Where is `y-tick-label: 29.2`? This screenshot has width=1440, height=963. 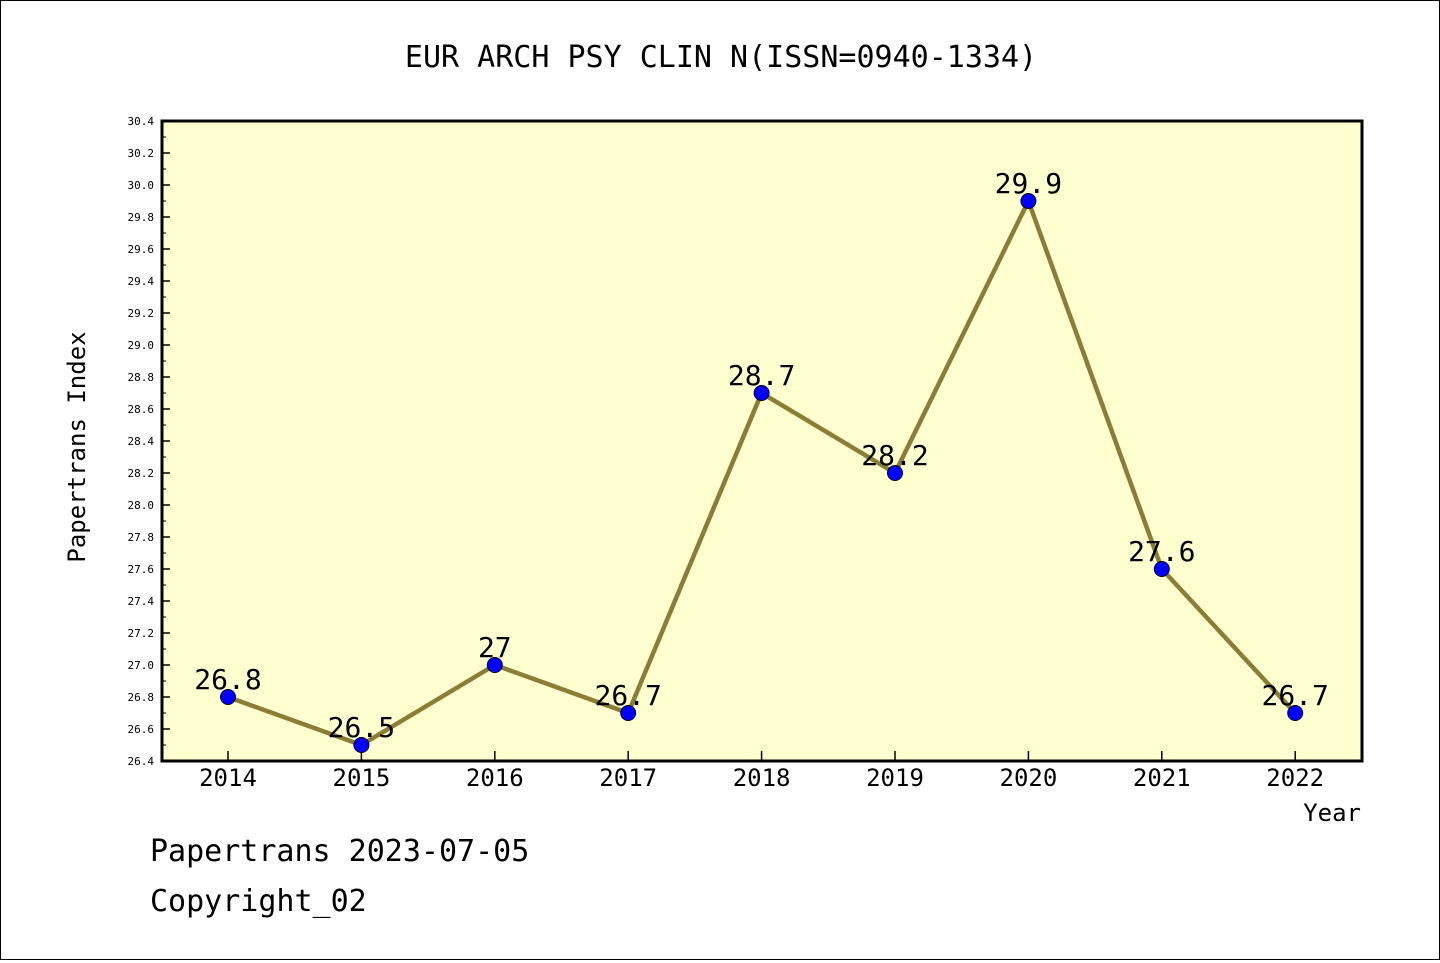 y-tick-label: 29.2 is located at coordinates (141, 313).